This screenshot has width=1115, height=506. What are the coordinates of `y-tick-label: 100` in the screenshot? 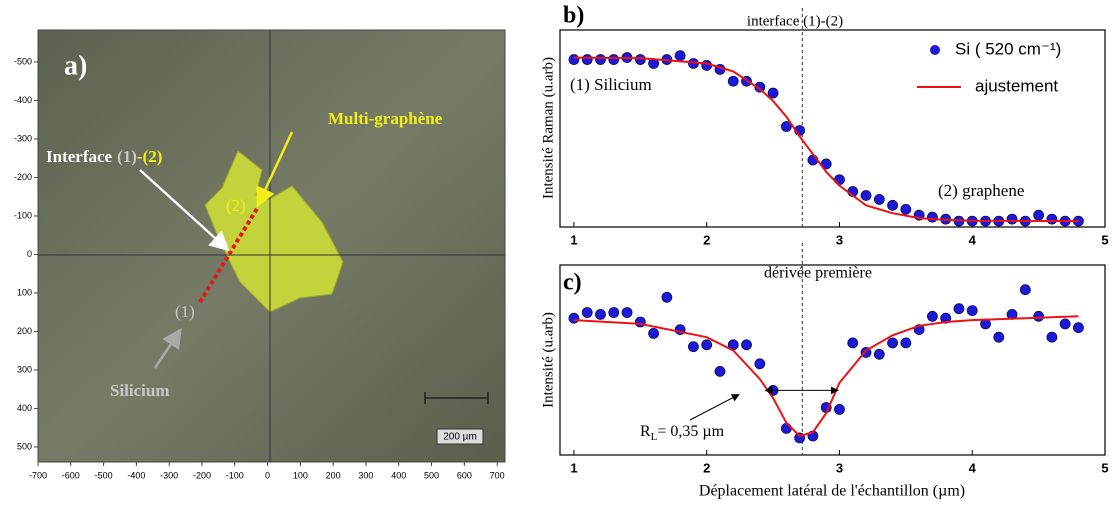 It's located at (24, 292).